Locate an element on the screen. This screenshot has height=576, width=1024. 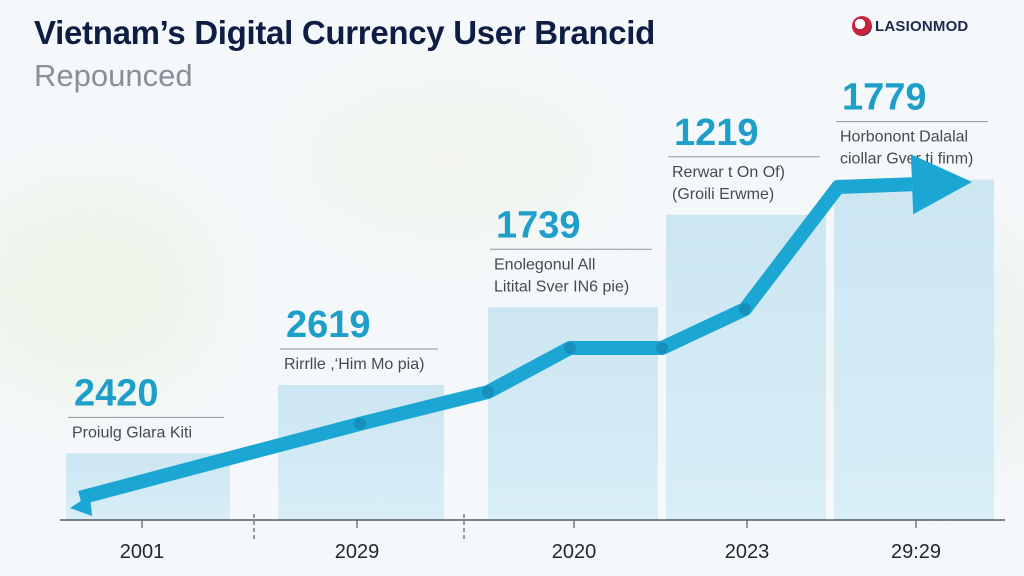
annotation-label: Litital Sver IN6 pie) is located at coordinates (561, 286).